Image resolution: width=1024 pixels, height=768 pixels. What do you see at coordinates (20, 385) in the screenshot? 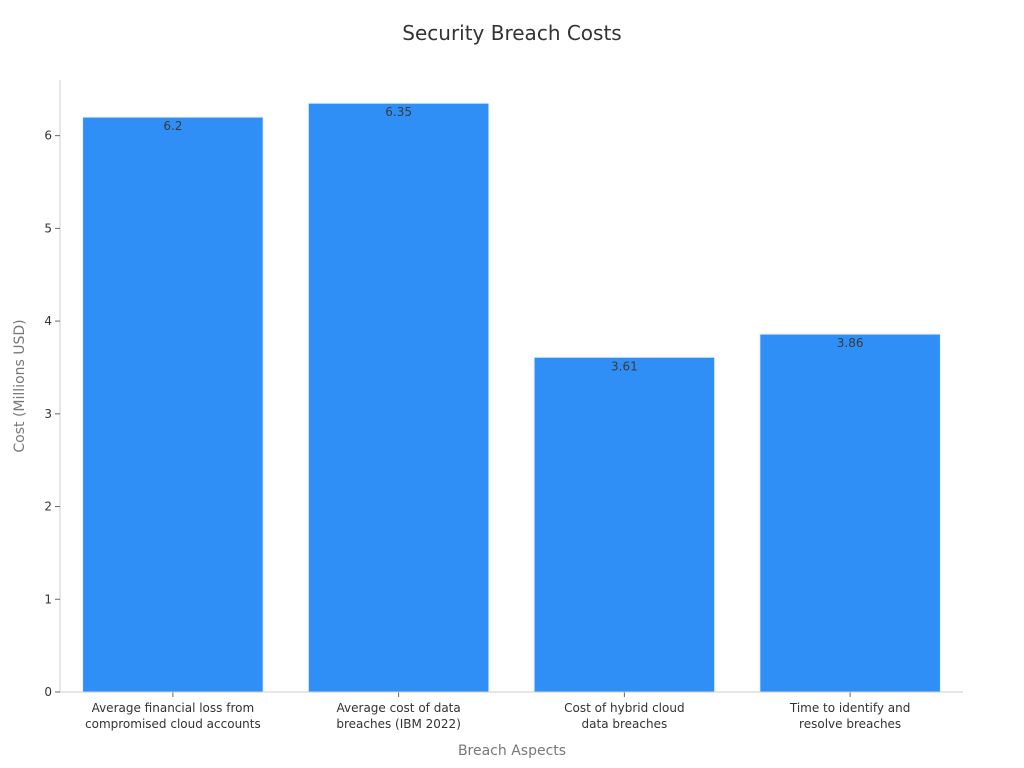
I see `y-axis-label: Cost (Millions USD)` at bounding box center [20, 385].